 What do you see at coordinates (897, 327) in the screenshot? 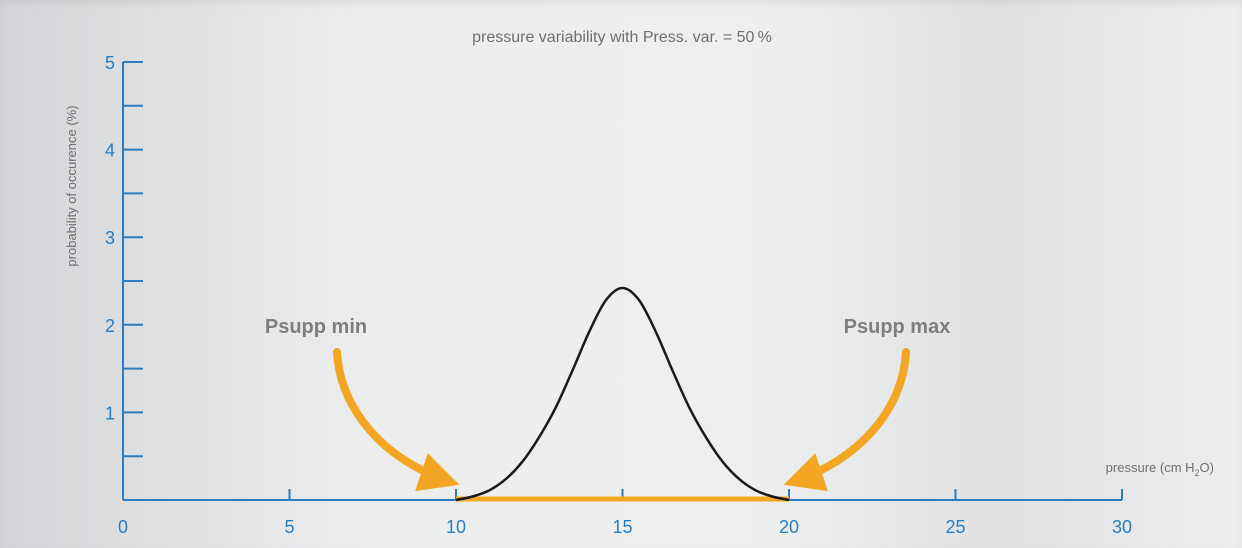
I see `psupp-max-label: Psupp max` at bounding box center [897, 327].